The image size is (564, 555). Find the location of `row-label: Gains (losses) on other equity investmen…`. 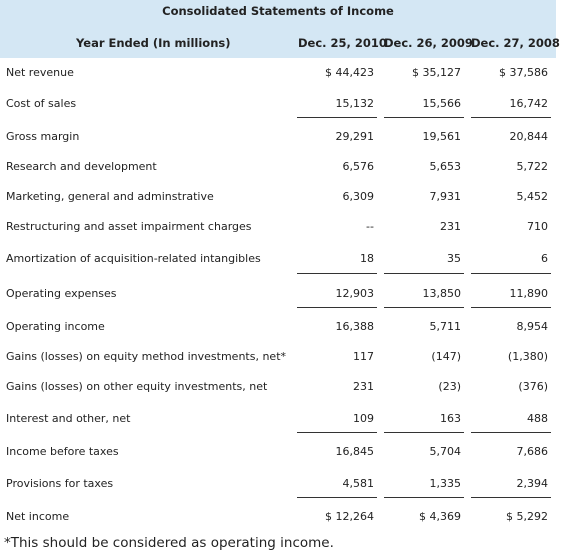

row-label: Gains (losses) on other equity investmen… is located at coordinates (137, 386).